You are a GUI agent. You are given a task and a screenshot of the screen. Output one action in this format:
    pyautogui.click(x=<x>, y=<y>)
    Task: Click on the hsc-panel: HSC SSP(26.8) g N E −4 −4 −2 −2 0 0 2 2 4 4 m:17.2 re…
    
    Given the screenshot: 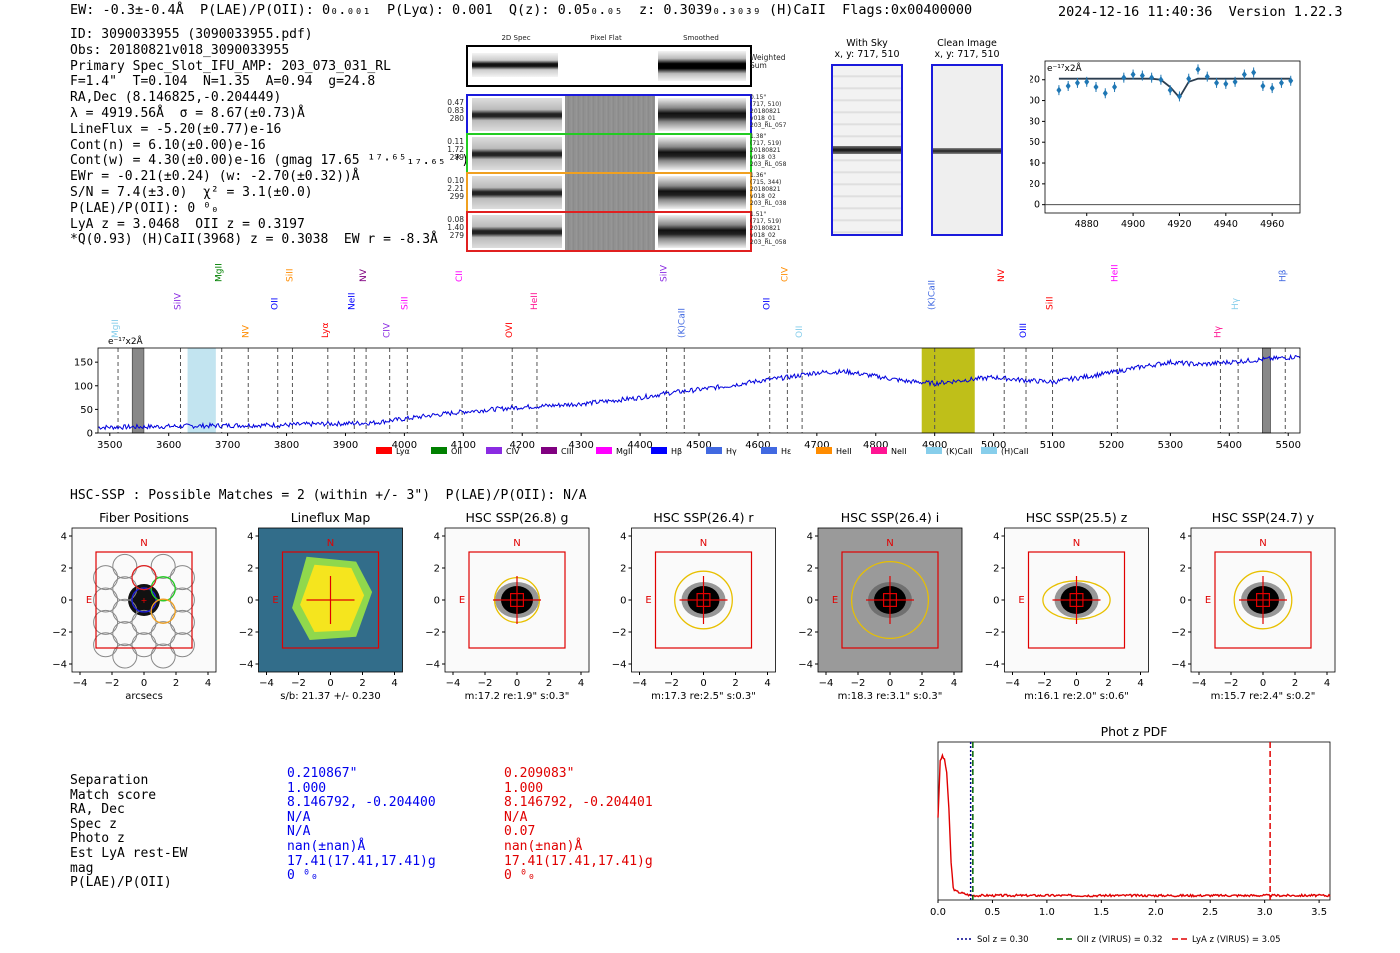 What is the action you would take?
    pyautogui.click(x=507, y=606)
    